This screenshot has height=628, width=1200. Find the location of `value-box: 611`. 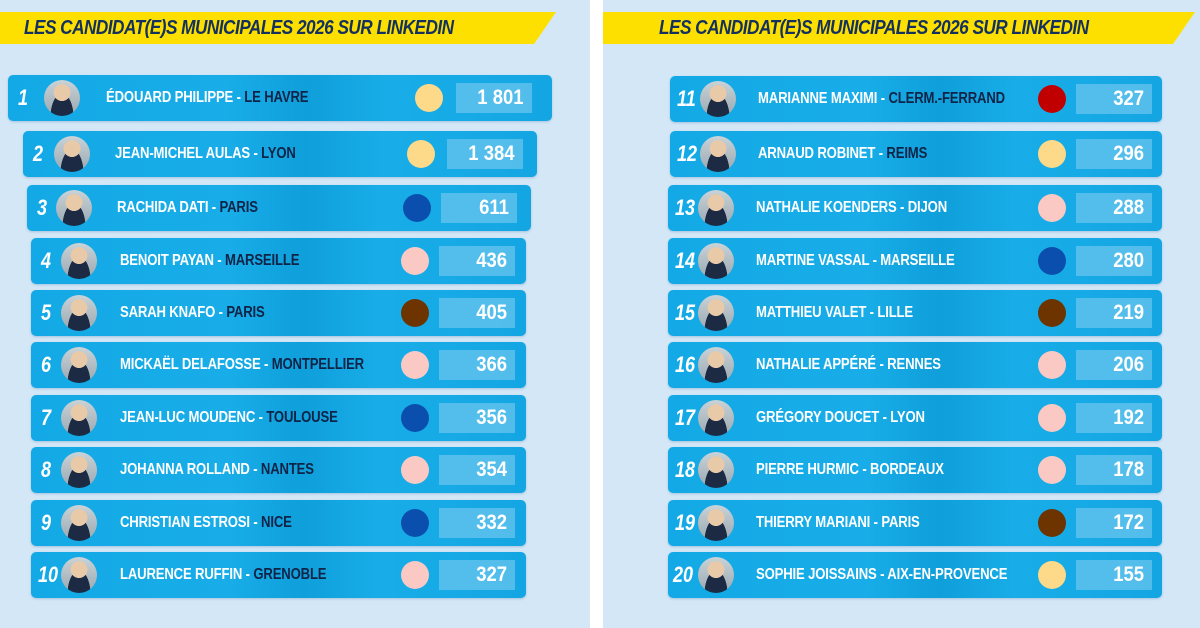

value-box: 611 is located at coordinates (479, 208).